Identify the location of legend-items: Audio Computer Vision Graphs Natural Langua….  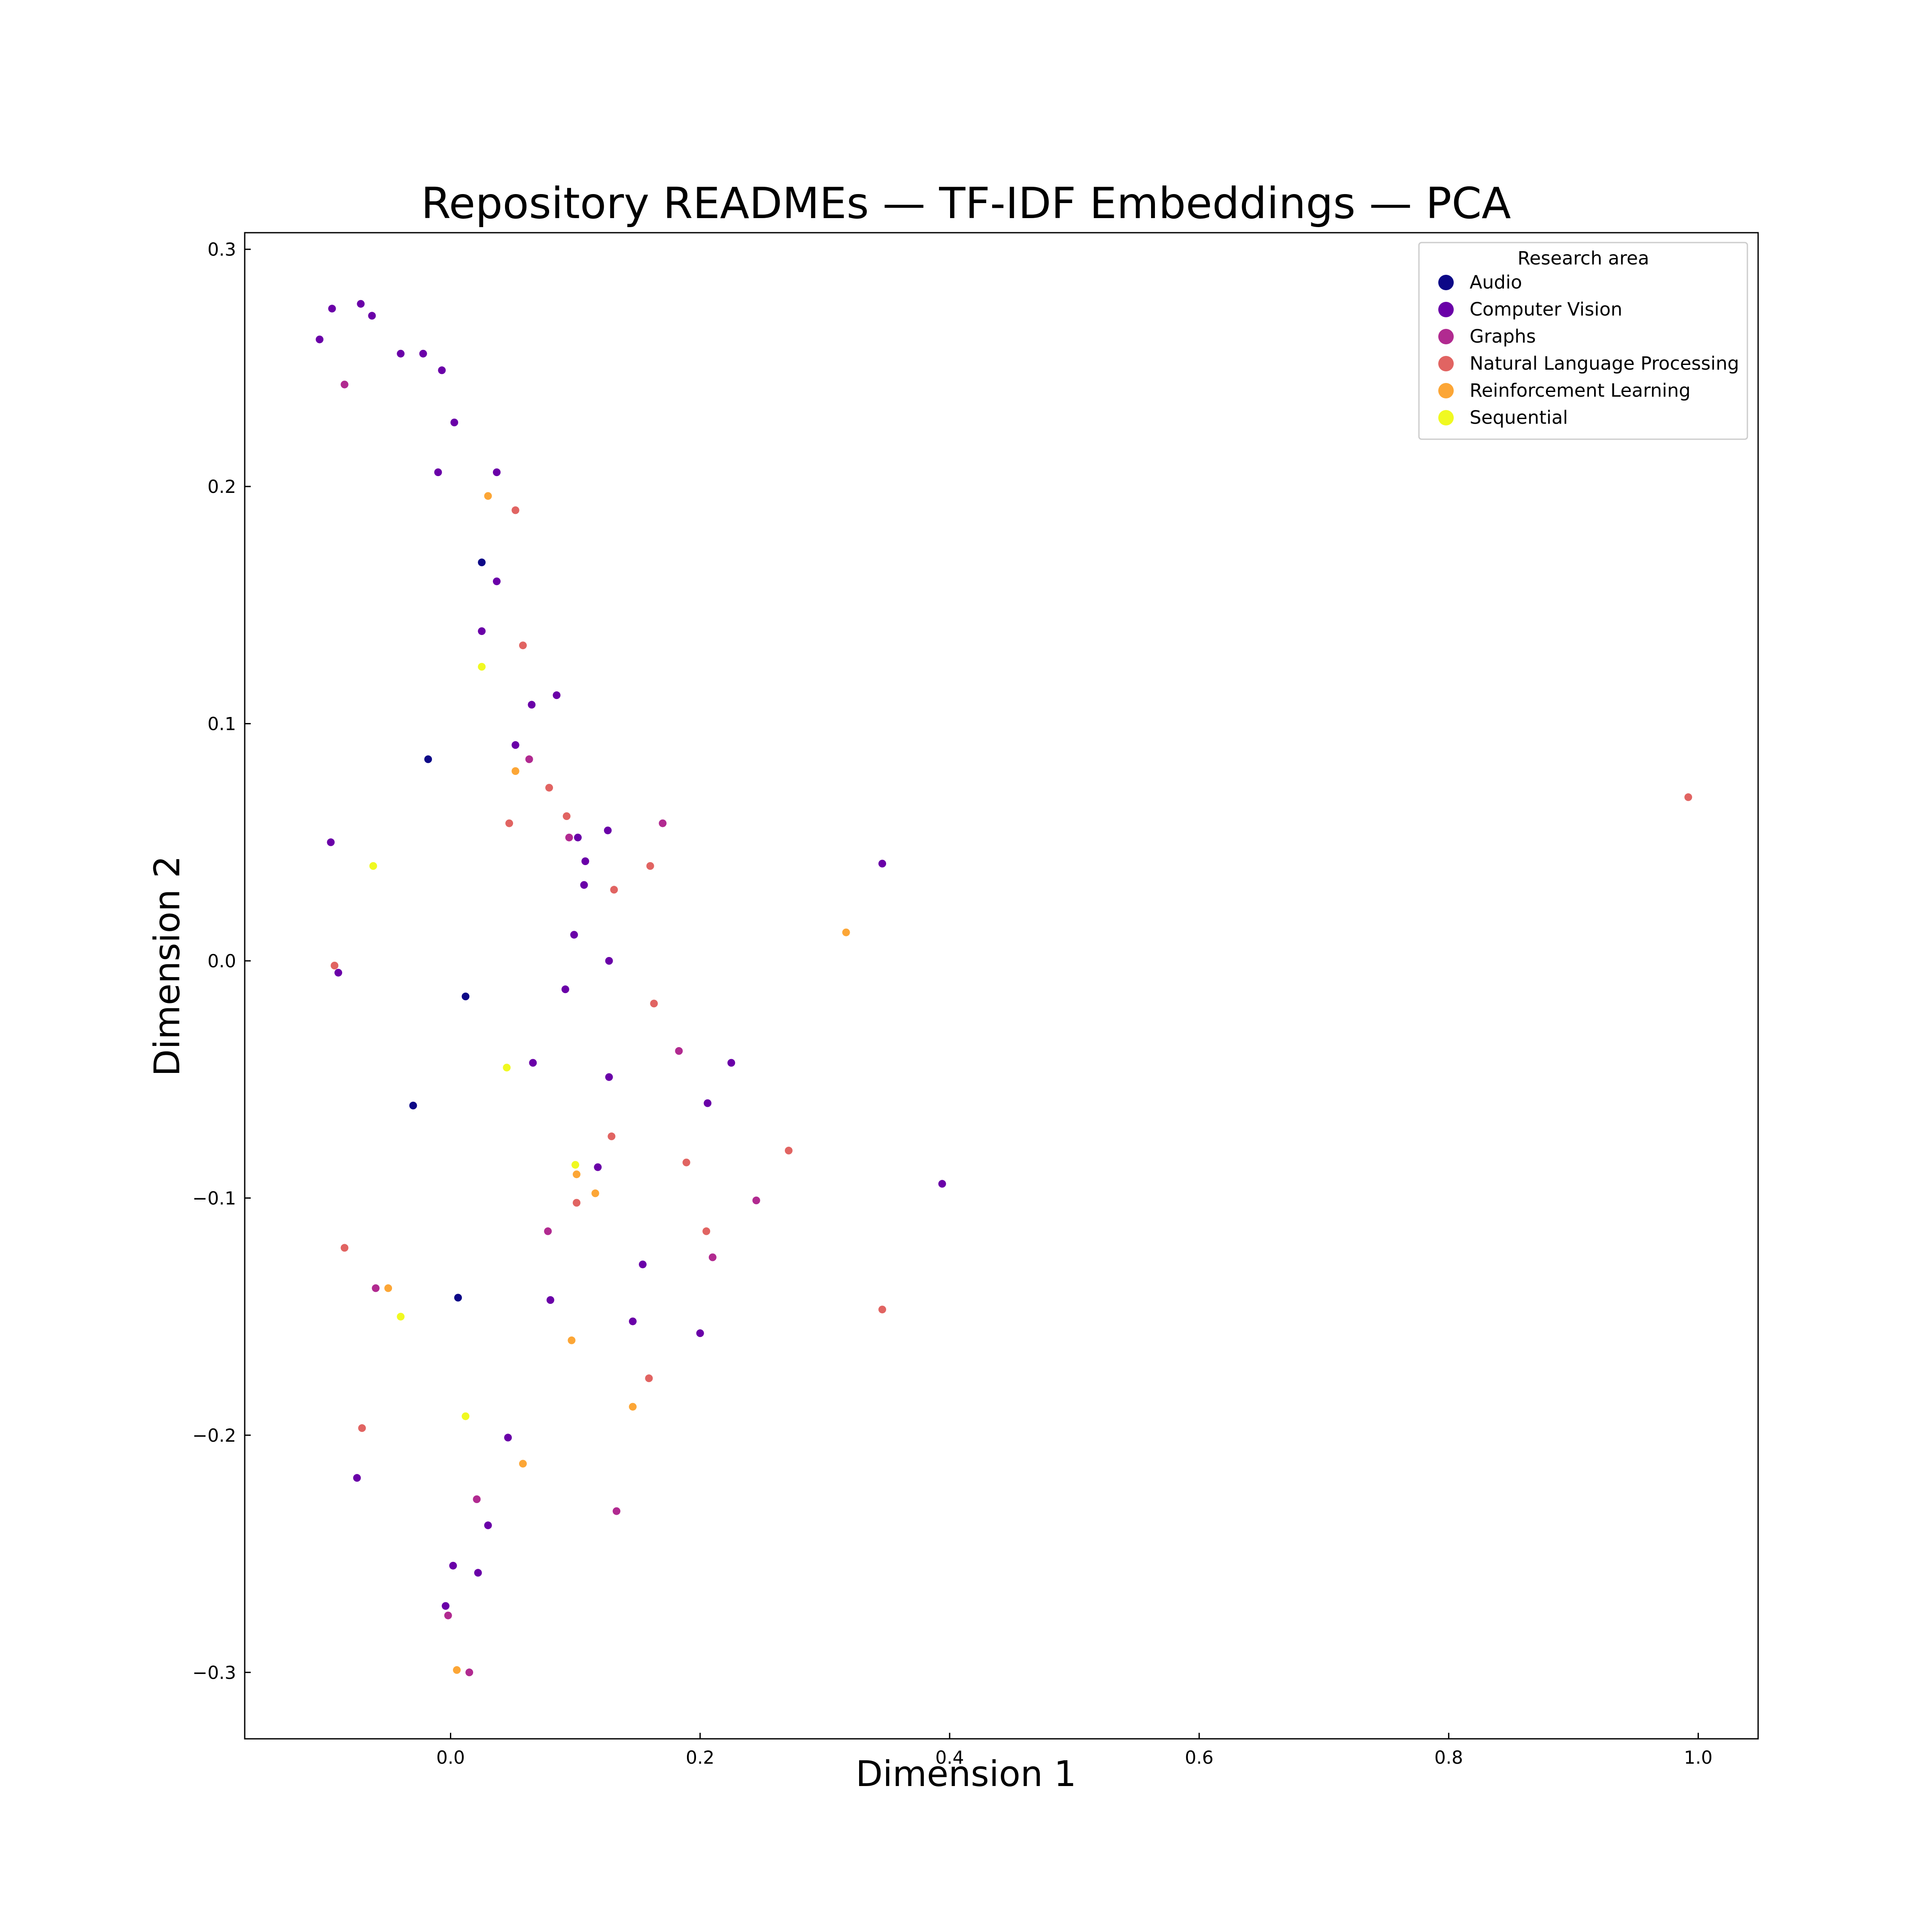
(1588, 350).